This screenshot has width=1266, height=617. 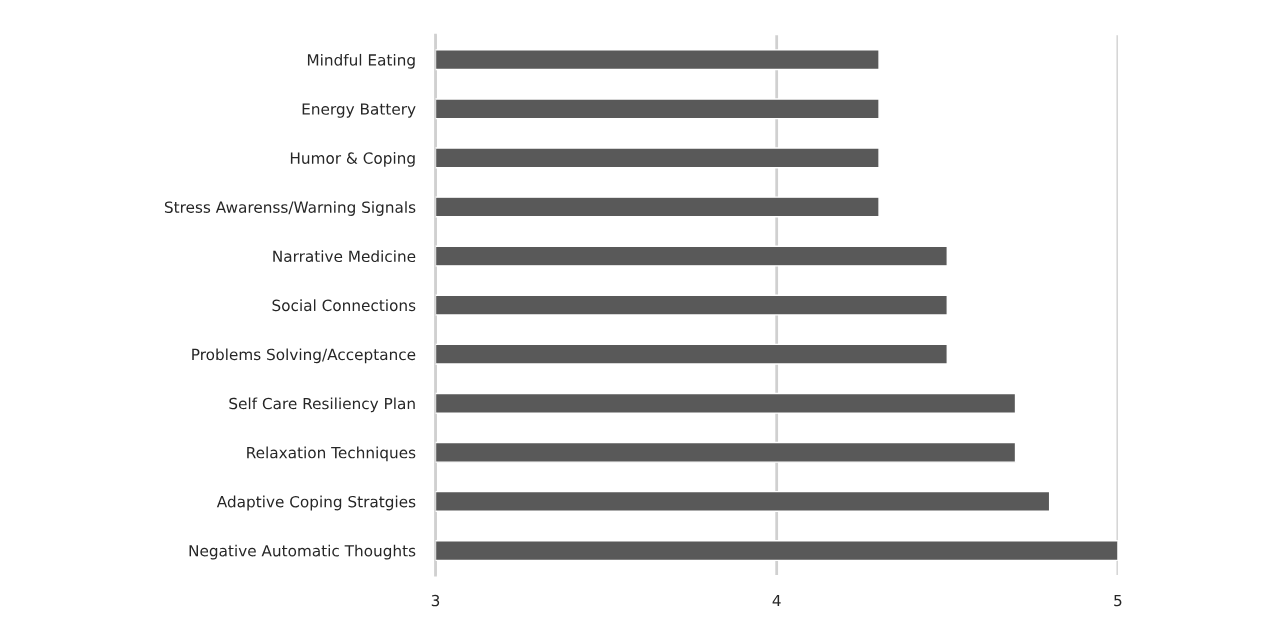 What do you see at coordinates (331, 454) in the screenshot?
I see `y-tick-label: Relaxation Techniques` at bounding box center [331, 454].